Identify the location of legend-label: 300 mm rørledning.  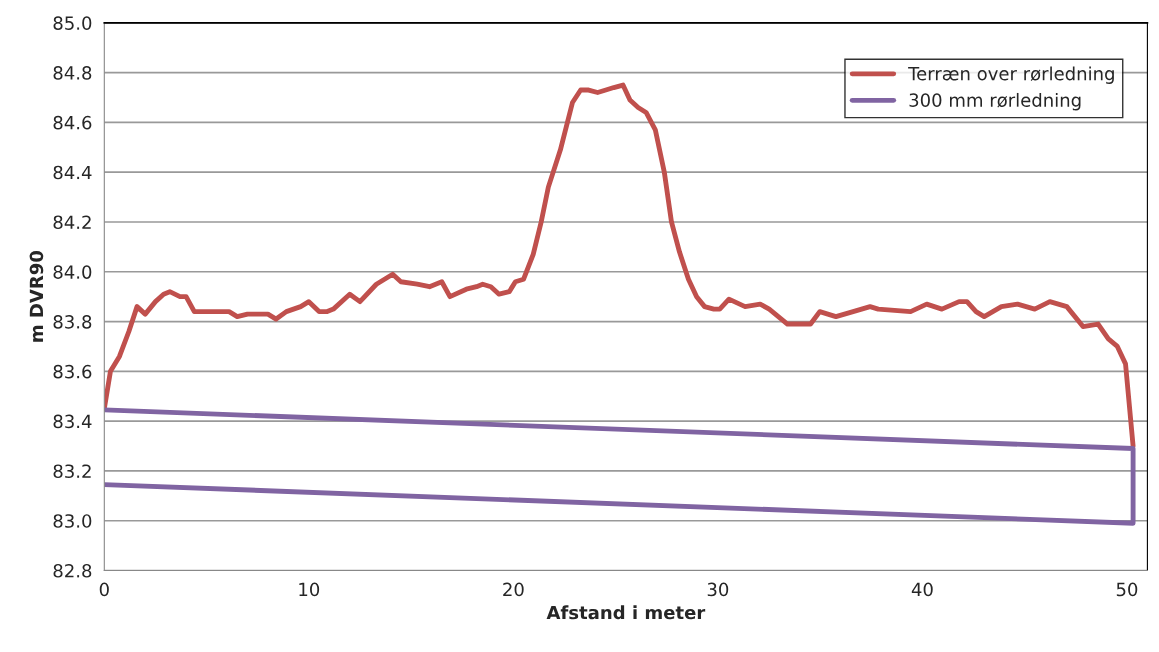
(995, 101).